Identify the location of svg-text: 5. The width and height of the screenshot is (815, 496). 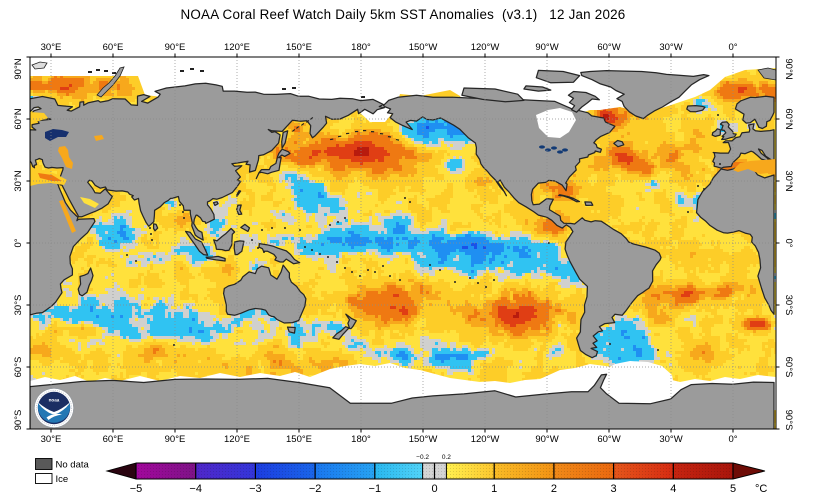
(733, 489).